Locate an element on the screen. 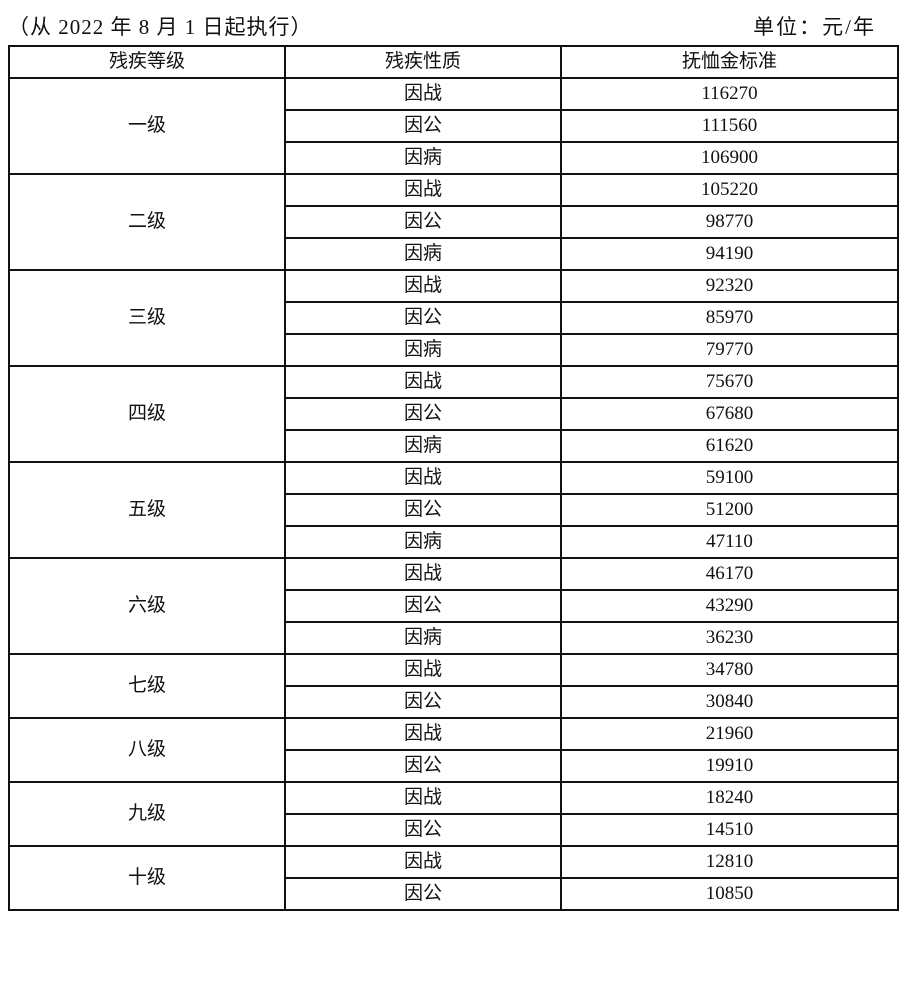 The image size is (905, 981). amount-cell: 111560 is located at coordinates (729, 126).